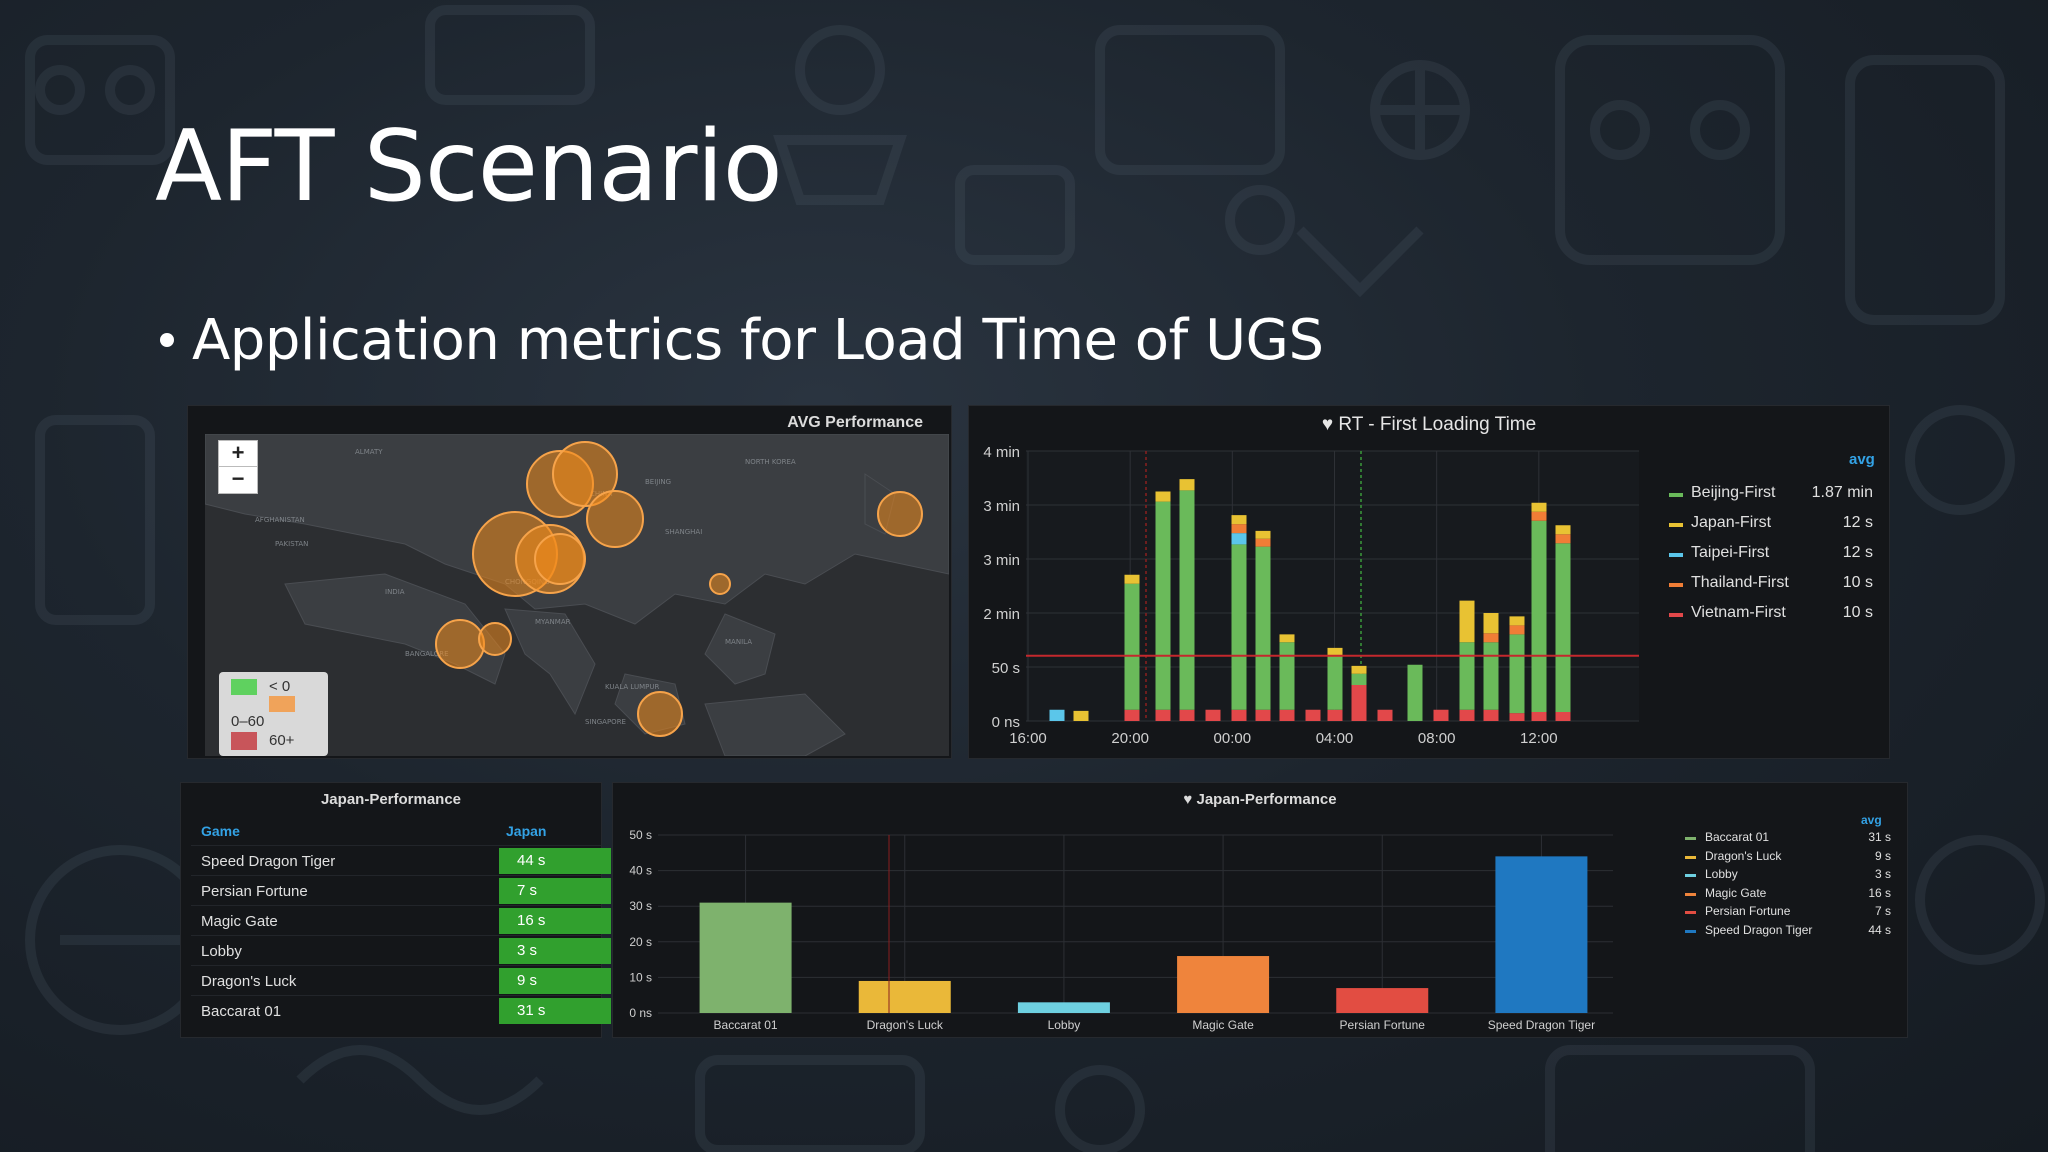 Image resolution: width=2048 pixels, height=1152 pixels. Describe the element at coordinates (555, 891) in the screenshot. I see `japan-value-cell: 7 s` at that location.